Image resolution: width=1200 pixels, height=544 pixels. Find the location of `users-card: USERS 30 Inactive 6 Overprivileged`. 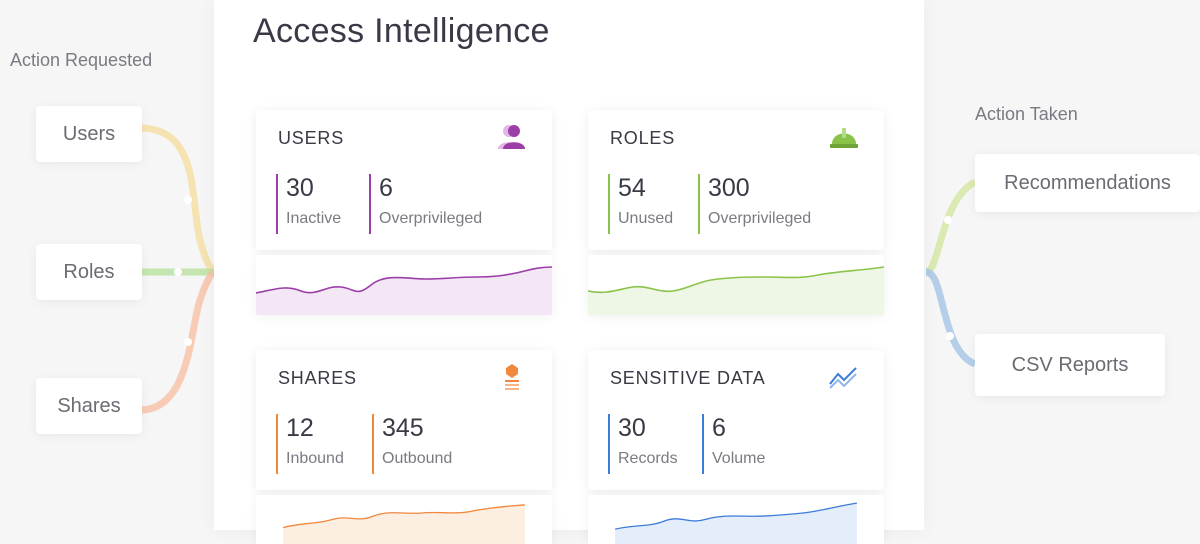

users-card: USERS 30 Inactive 6 Overprivileged is located at coordinates (404, 180).